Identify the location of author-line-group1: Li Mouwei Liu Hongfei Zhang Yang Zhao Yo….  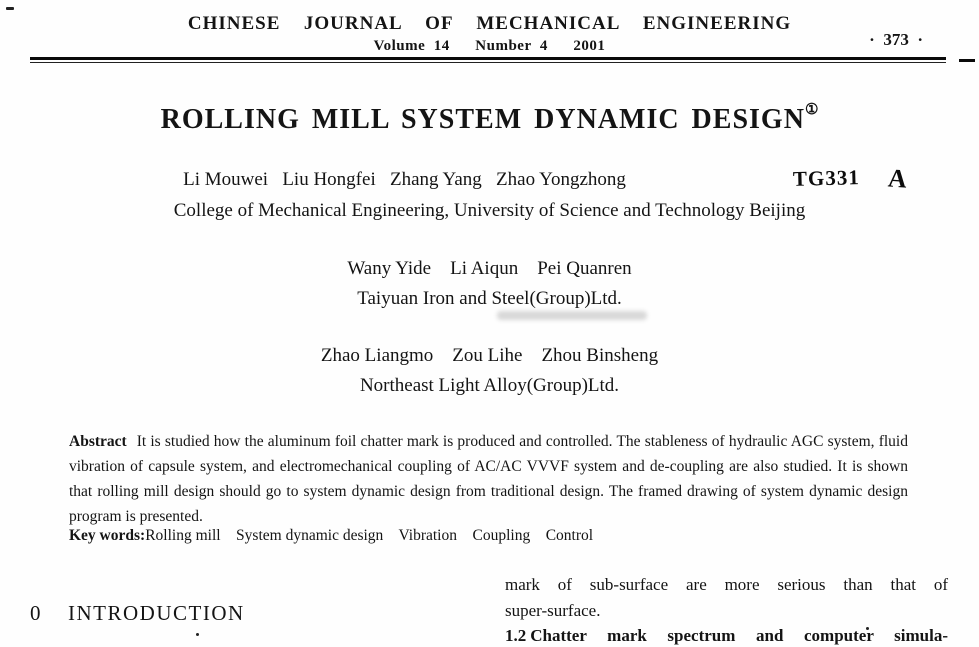
(404, 179).